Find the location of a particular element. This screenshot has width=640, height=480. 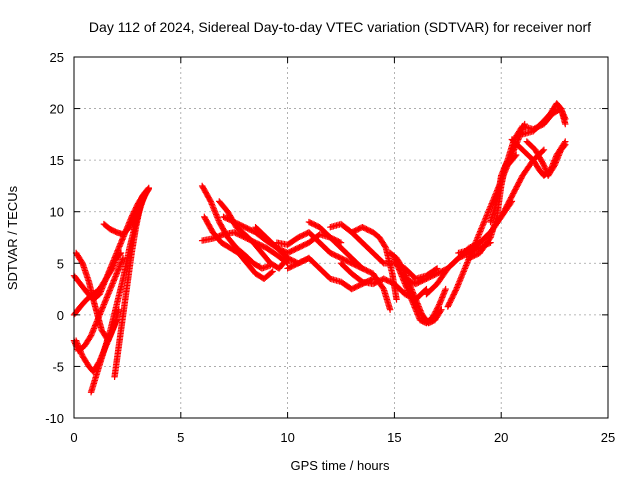

series-arc-z is located at coordinates (501, 201).